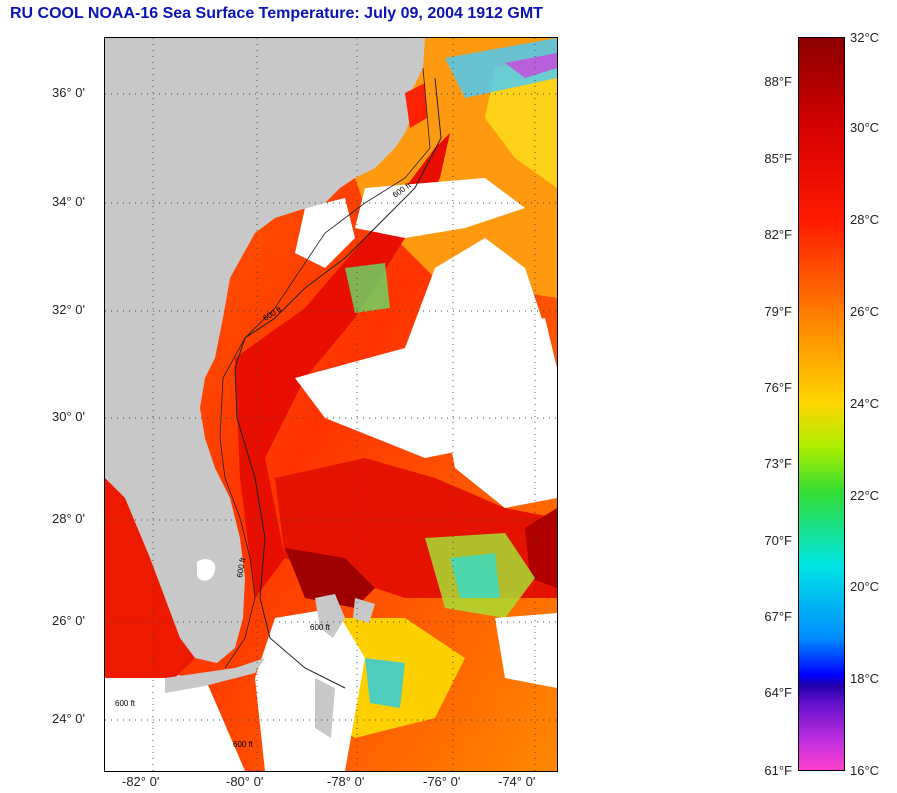 The width and height of the screenshot is (897, 793). What do you see at coordinates (865, 403) in the screenshot?
I see `colorbar-label-24c: 24°C` at bounding box center [865, 403].